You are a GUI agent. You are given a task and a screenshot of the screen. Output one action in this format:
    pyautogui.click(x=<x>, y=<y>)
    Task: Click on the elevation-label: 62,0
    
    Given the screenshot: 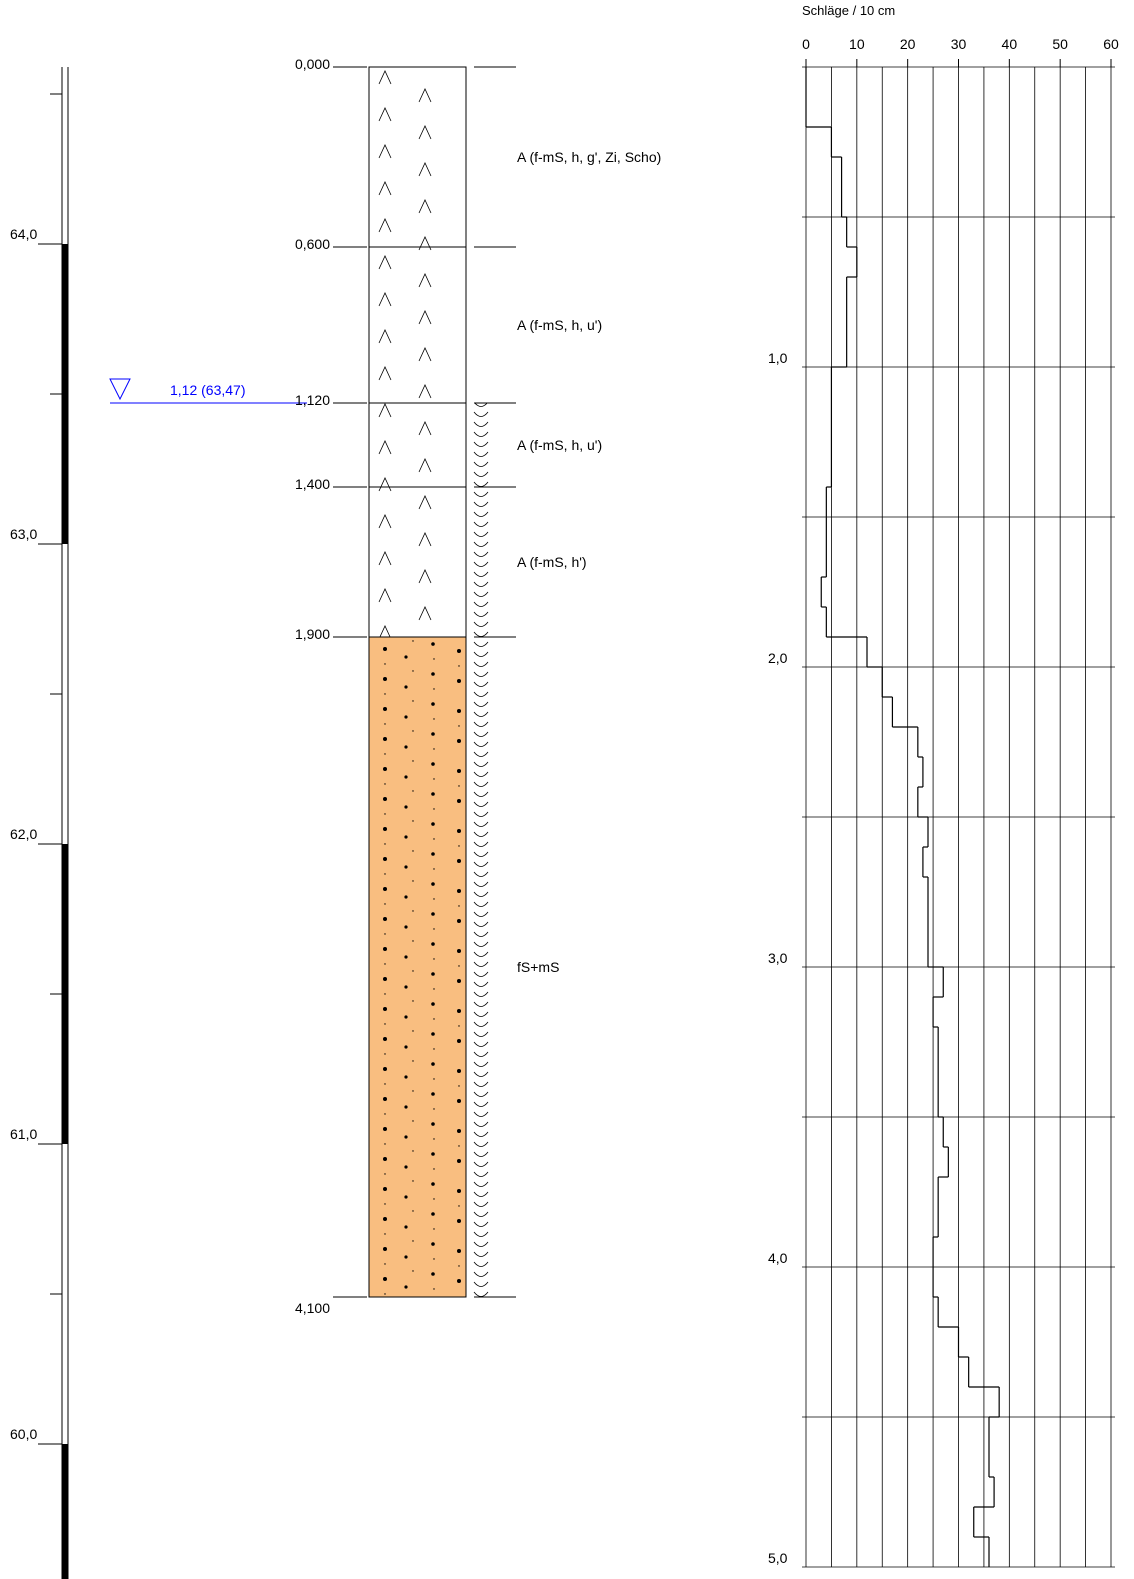 What is the action you would take?
    pyautogui.click(x=23, y=834)
    